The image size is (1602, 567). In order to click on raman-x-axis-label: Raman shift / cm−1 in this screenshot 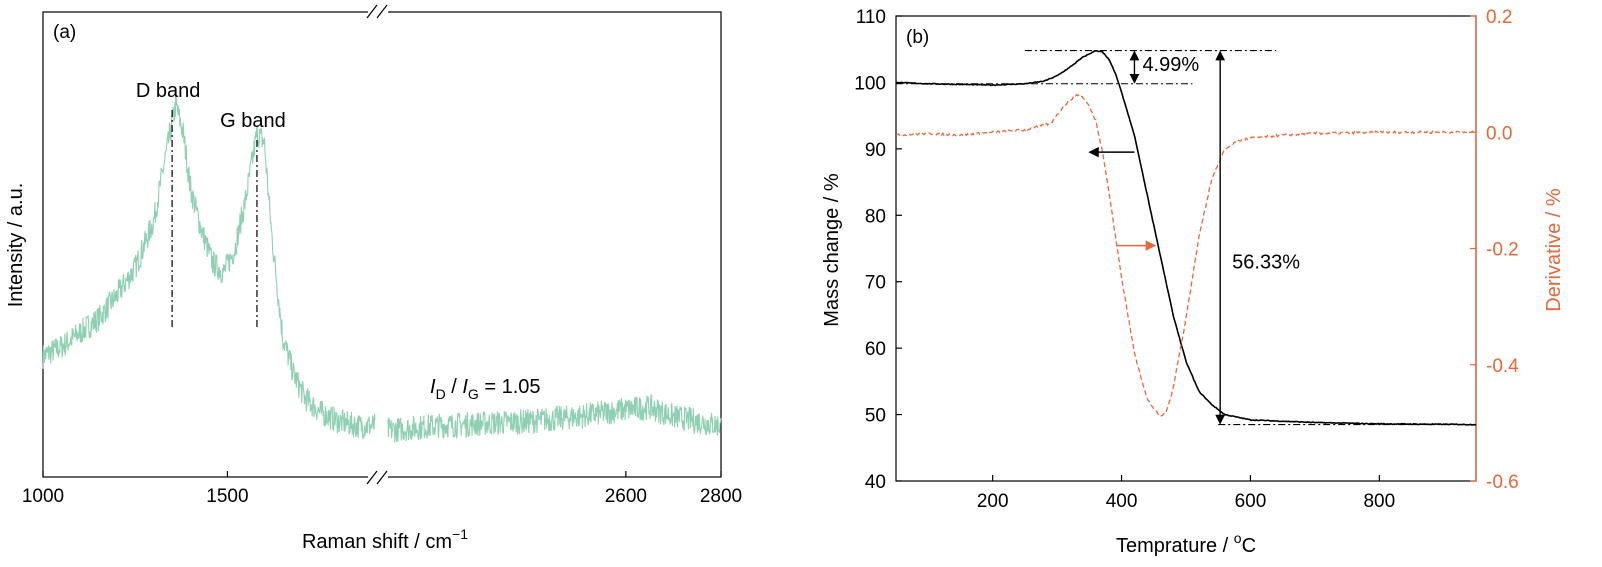, I will do `click(385, 539)`.